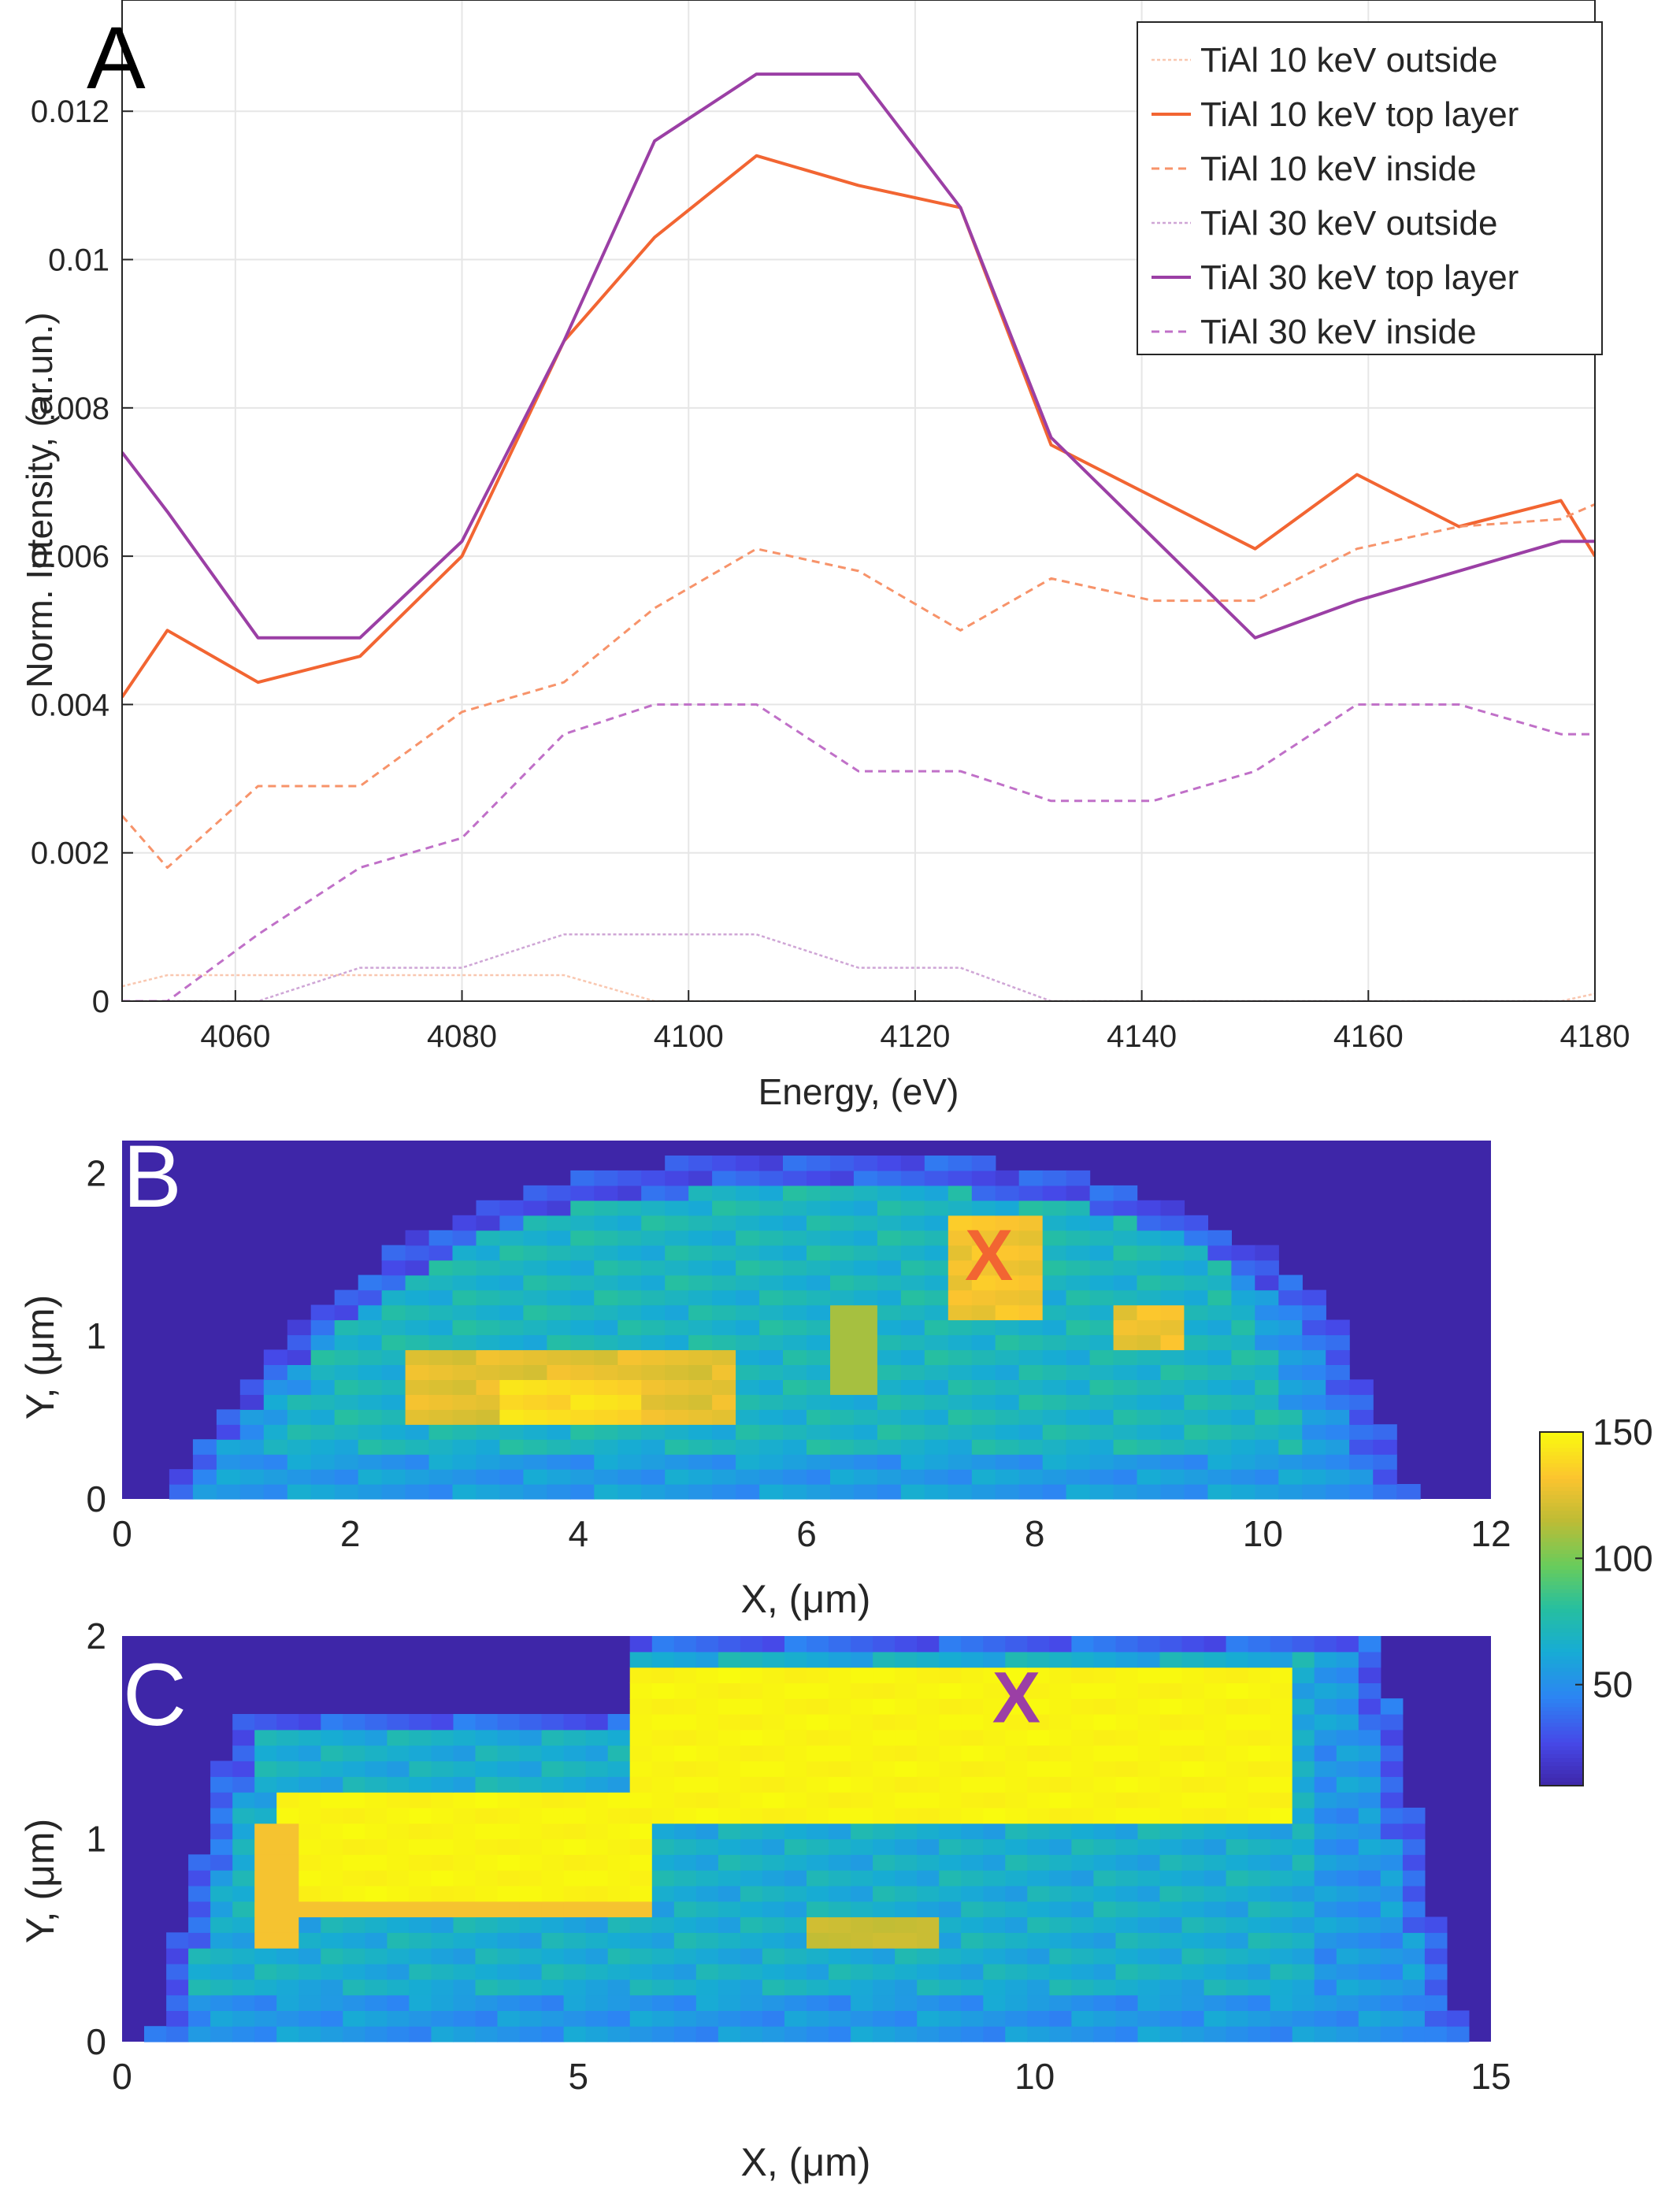  Describe the element at coordinates (70, 557) in the screenshot. I see `y-tick-label: 0.006` at that location.